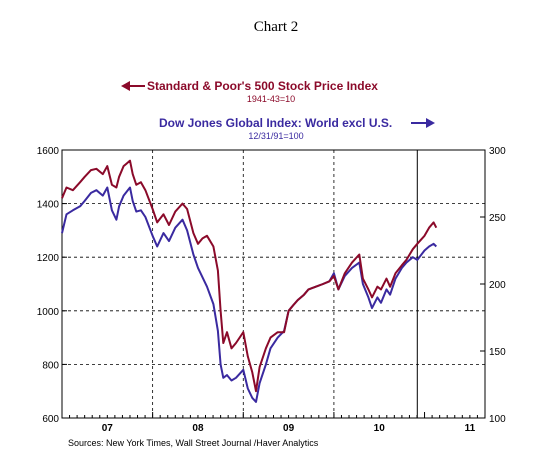  What do you see at coordinates (380, 428) in the screenshot?
I see `x-tick-label-3: 10` at bounding box center [380, 428].